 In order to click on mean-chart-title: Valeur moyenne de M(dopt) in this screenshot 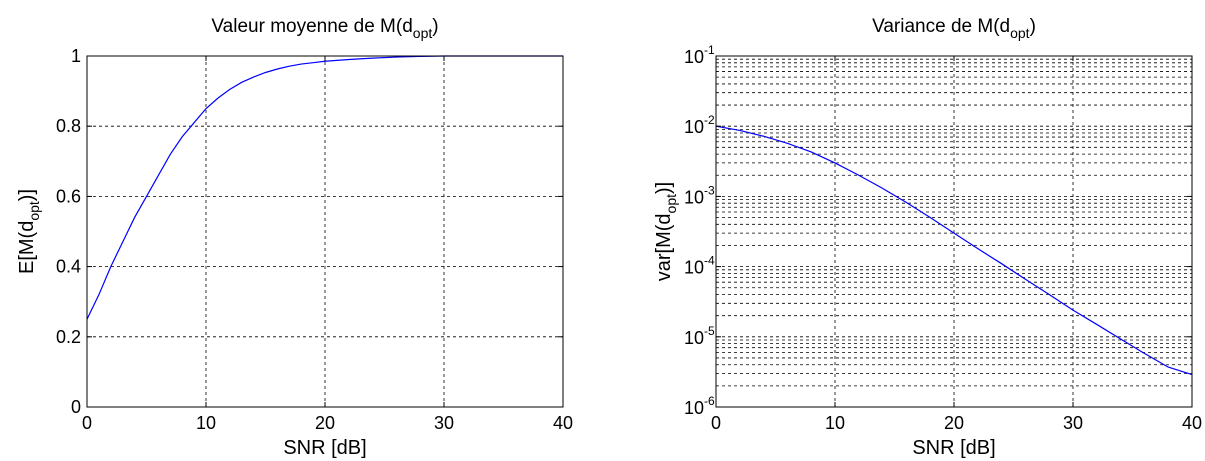, I will do `click(324, 28)`.